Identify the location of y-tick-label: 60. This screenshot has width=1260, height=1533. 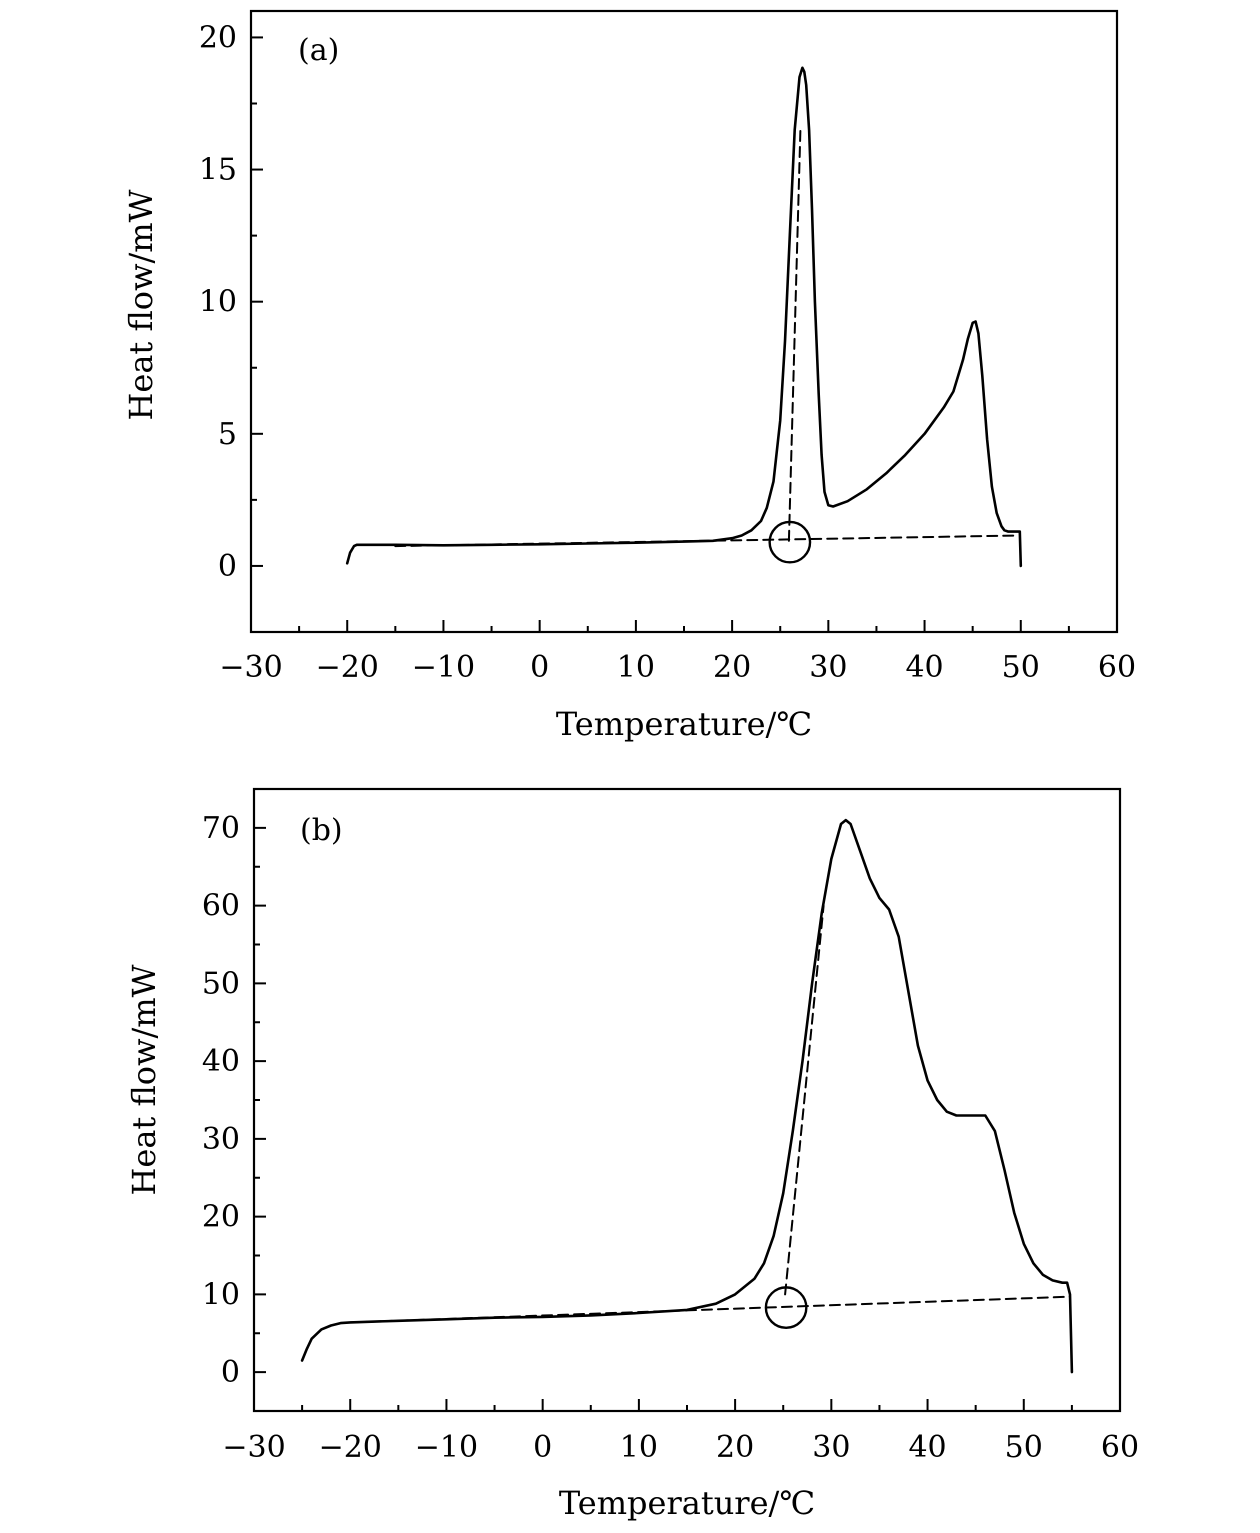
(221, 906).